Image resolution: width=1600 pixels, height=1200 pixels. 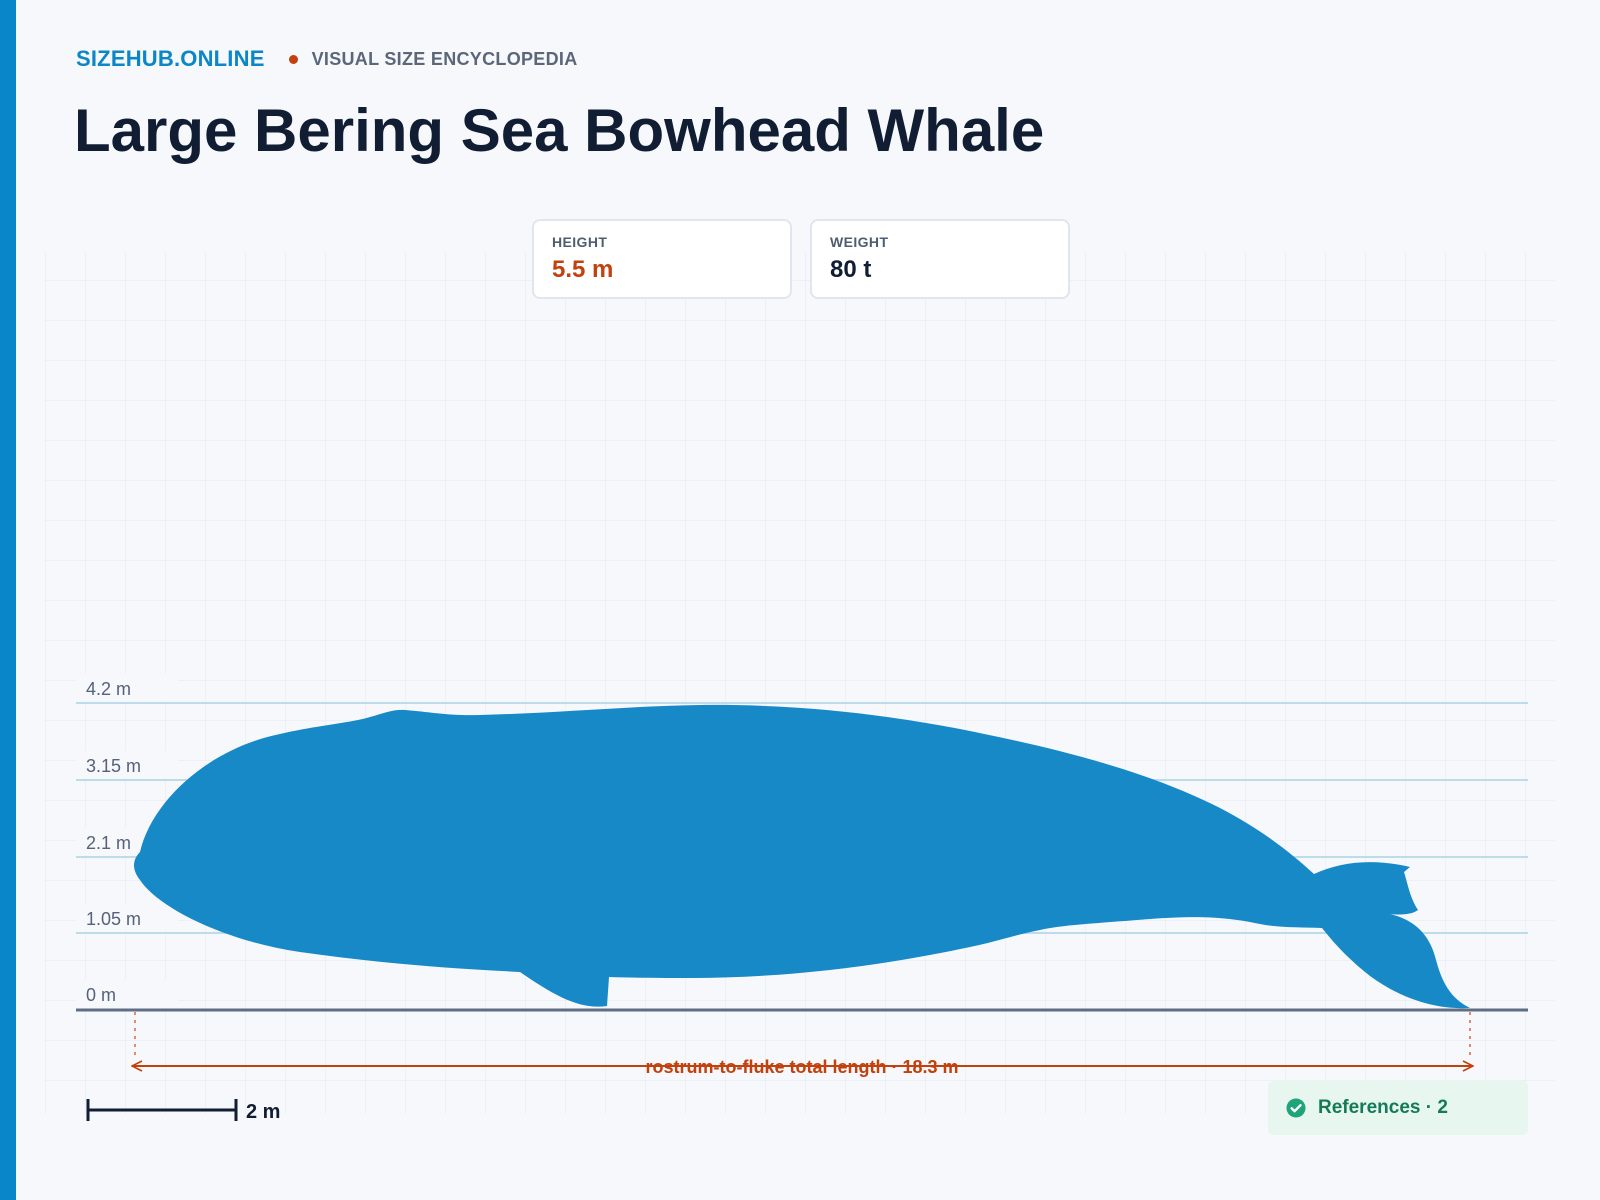 I want to click on references-label: References · 2, so click(x=1383, y=1107).